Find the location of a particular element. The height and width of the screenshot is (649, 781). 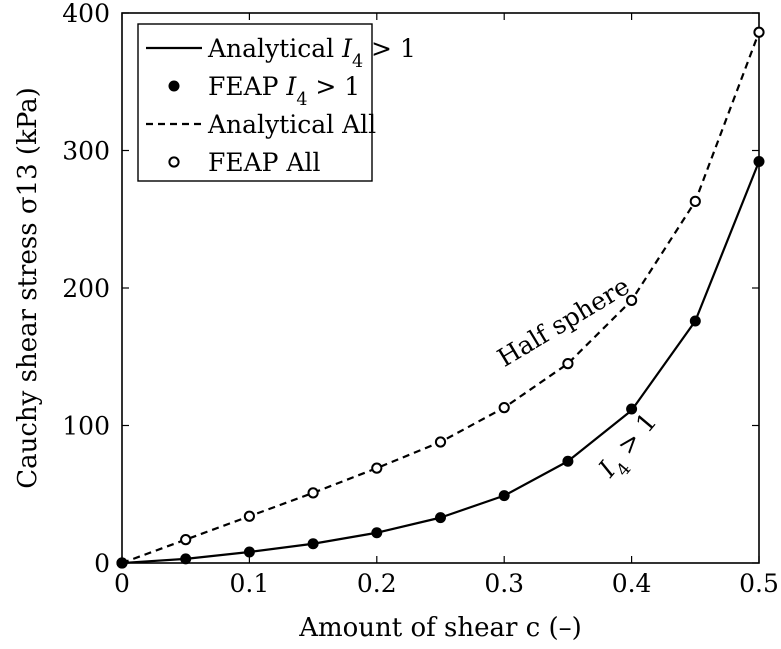

y-axis-label: Cauchy shear stress σ13 (kPa) is located at coordinates (28, 288).